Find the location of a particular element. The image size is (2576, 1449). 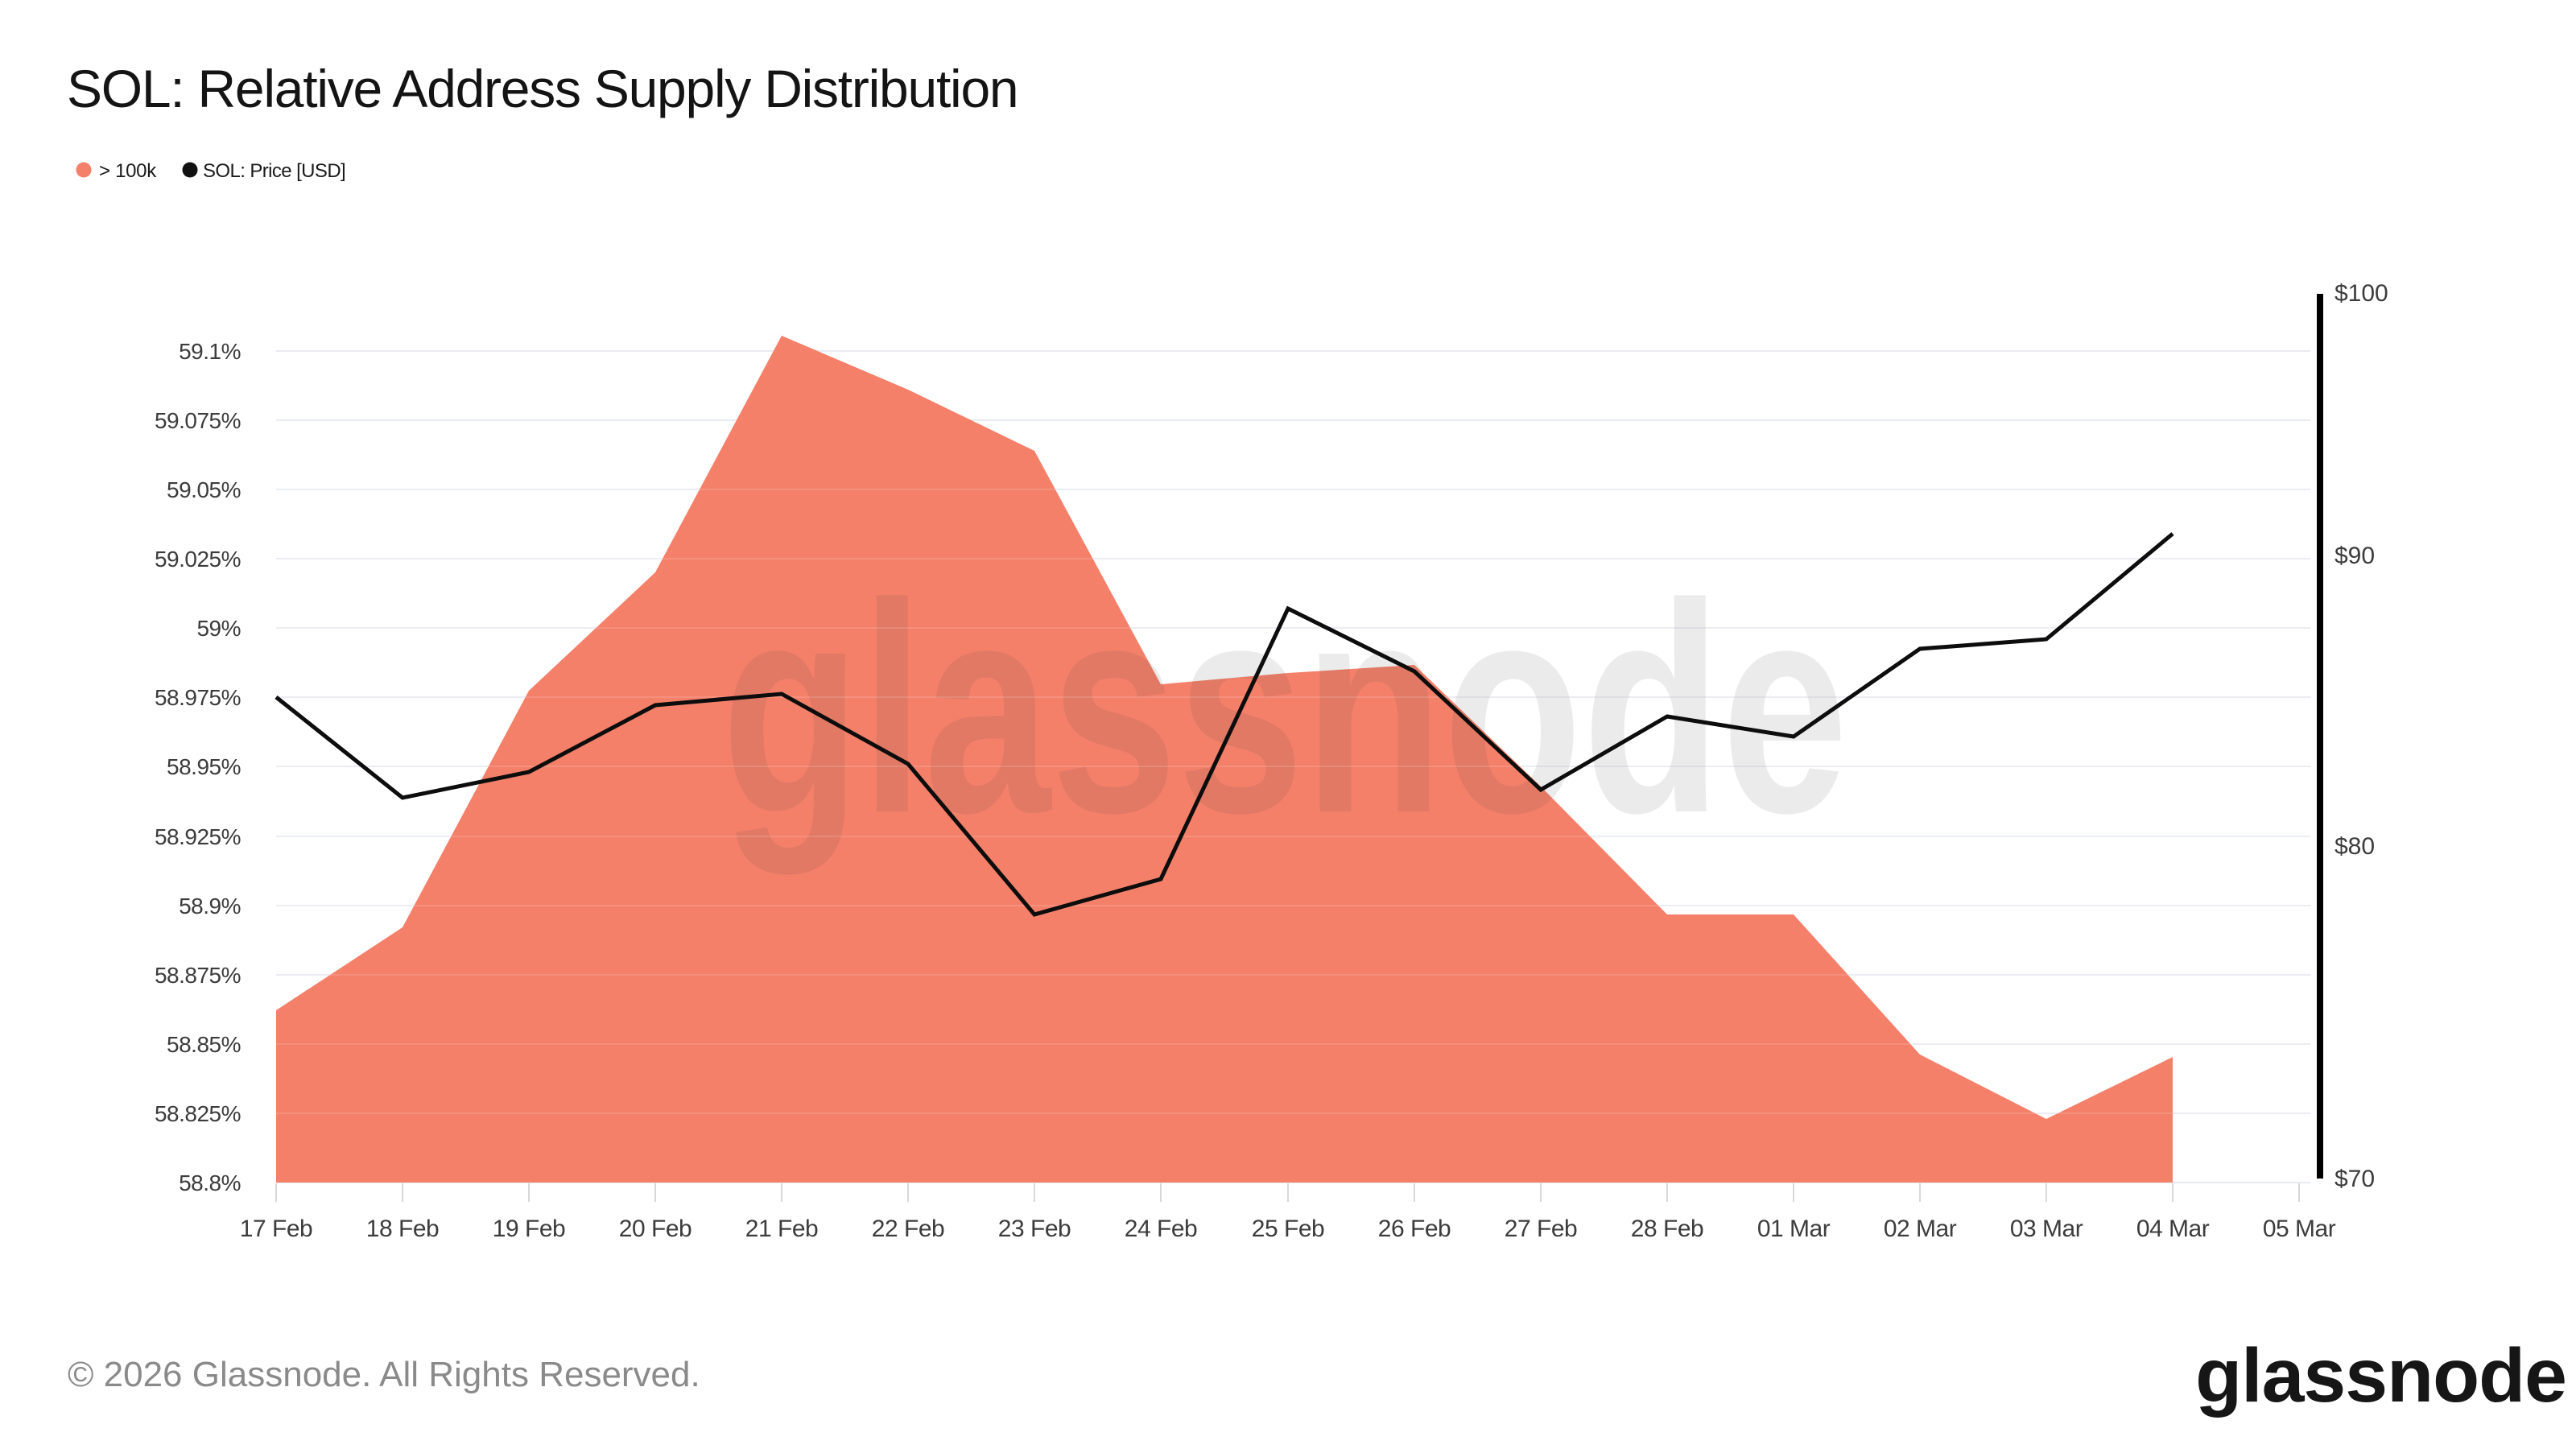

svg-text: 59.05% is located at coordinates (204, 489).